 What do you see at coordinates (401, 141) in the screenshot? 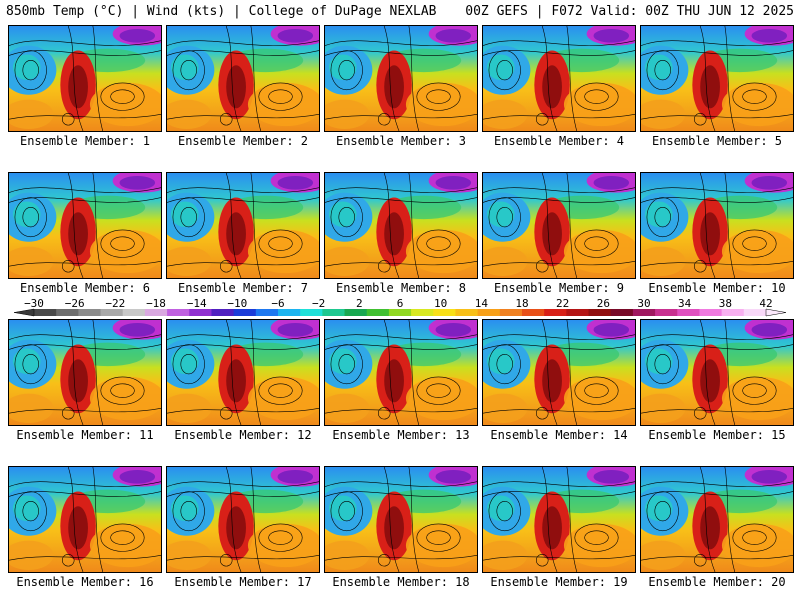
I see `ensemble-member-label: Ensemble Member: 3` at bounding box center [401, 141].